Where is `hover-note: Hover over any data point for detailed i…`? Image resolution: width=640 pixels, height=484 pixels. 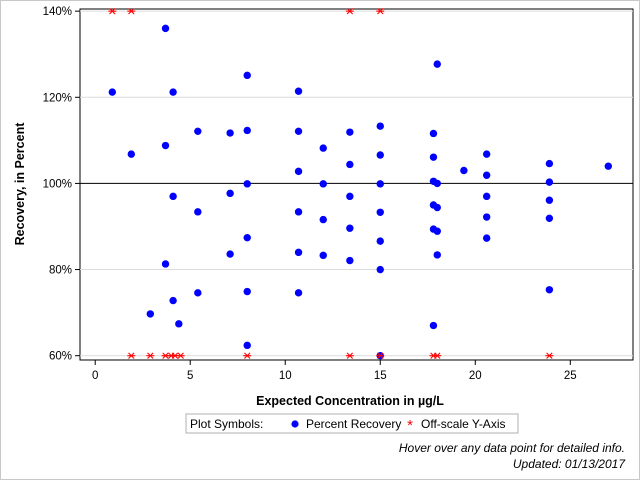 hover-note: Hover over any data point for detailed i… is located at coordinates (511, 448).